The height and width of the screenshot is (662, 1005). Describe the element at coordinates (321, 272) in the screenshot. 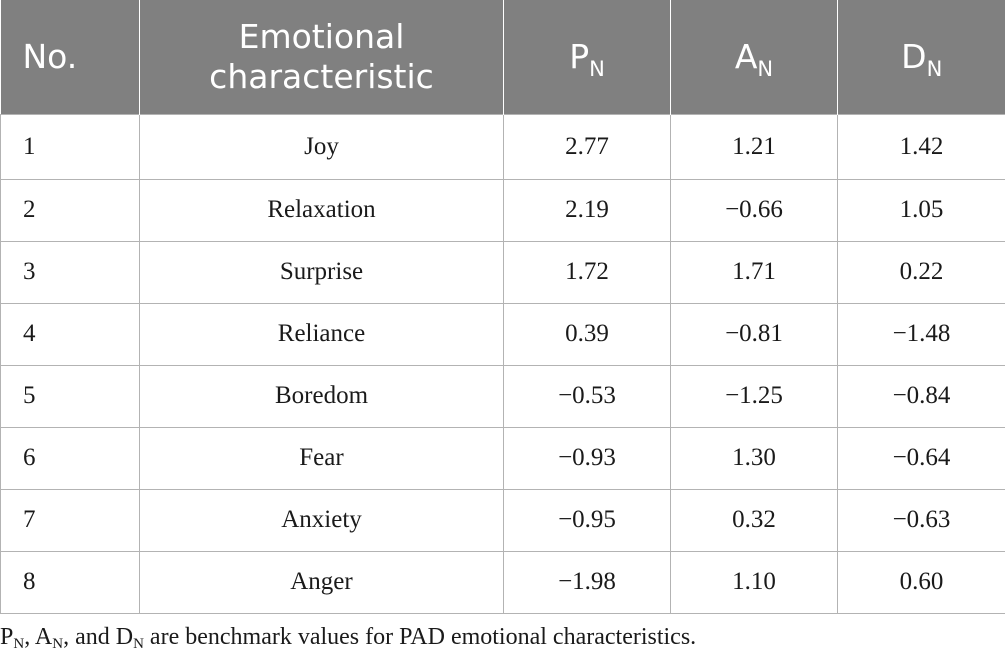

I see `cell-emotion: Surprise` at that location.